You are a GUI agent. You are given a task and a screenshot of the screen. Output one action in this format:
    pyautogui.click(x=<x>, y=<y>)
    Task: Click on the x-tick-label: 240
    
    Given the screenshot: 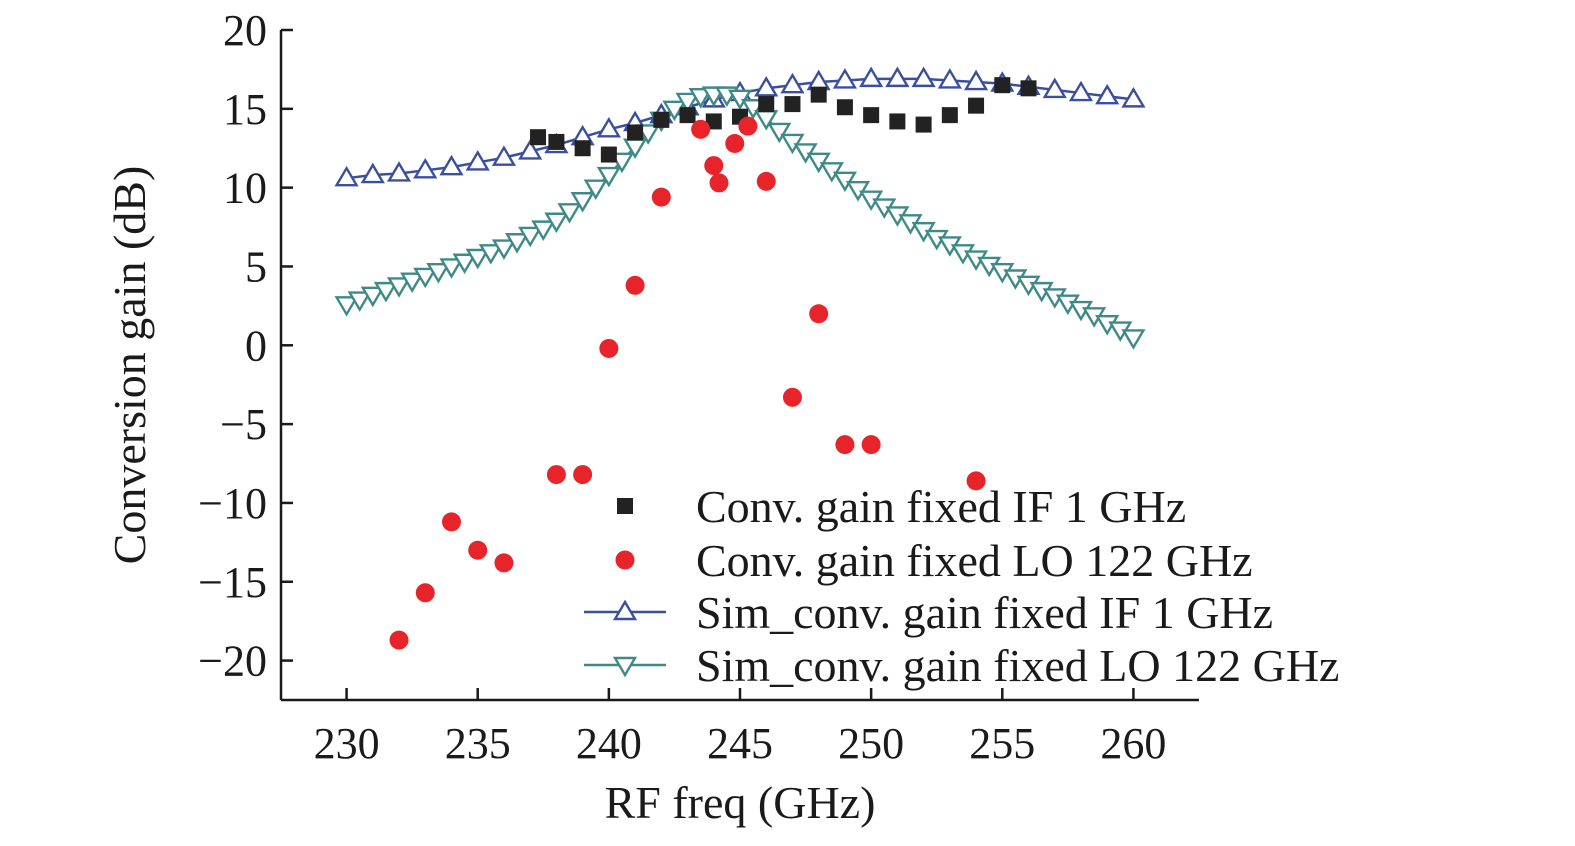 What is the action you would take?
    pyautogui.click(x=609, y=743)
    